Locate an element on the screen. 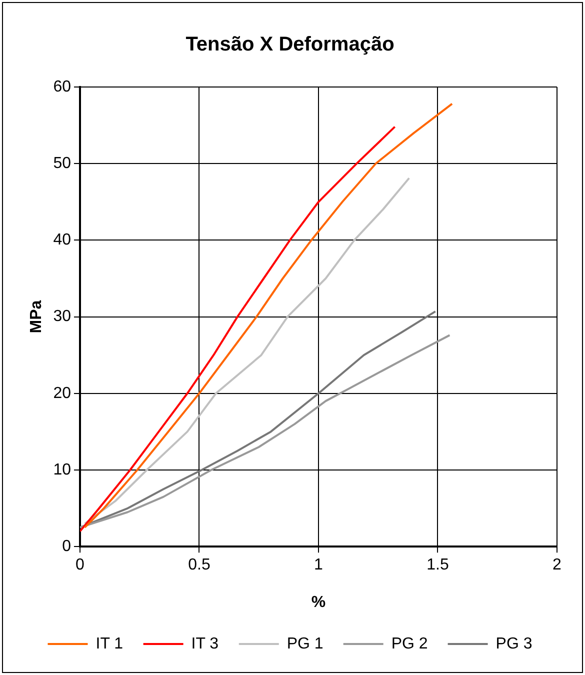  x-tick-label: 0 is located at coordinates (80, 565).